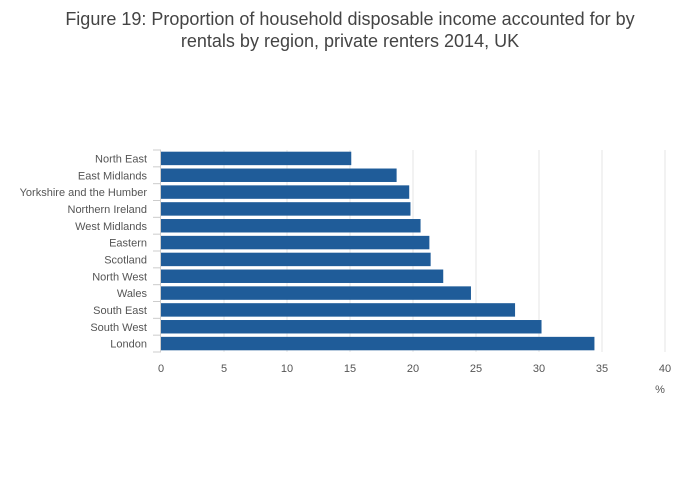  Describe the element at coordinates (285, 192) in the screenshot. I see `bar-yorkshire-and-the-humber` at that location.